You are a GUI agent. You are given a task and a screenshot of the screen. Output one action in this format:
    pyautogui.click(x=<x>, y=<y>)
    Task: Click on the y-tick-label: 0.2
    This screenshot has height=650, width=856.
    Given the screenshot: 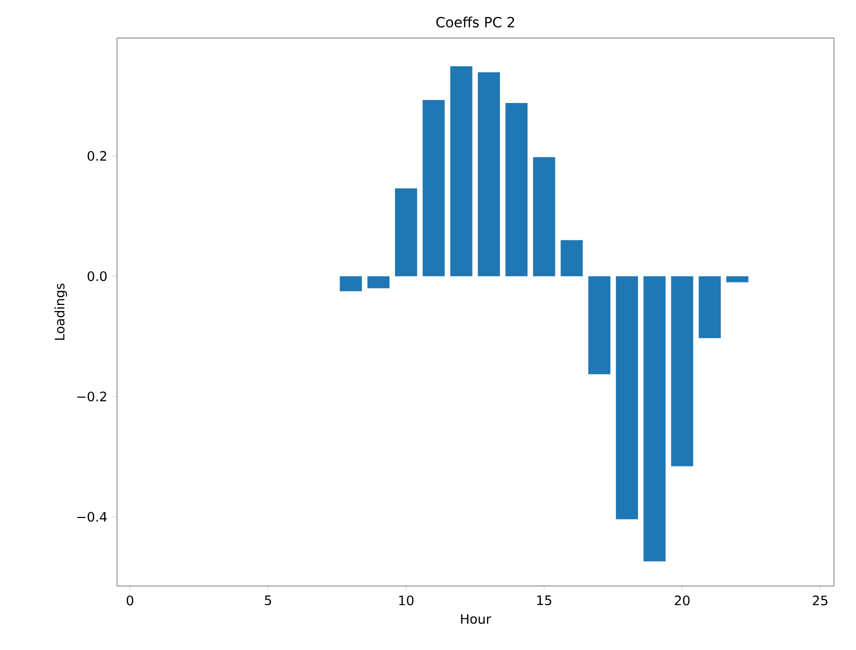 What is the action you would take?
    pyautogui.click(x=97, y=155)
    